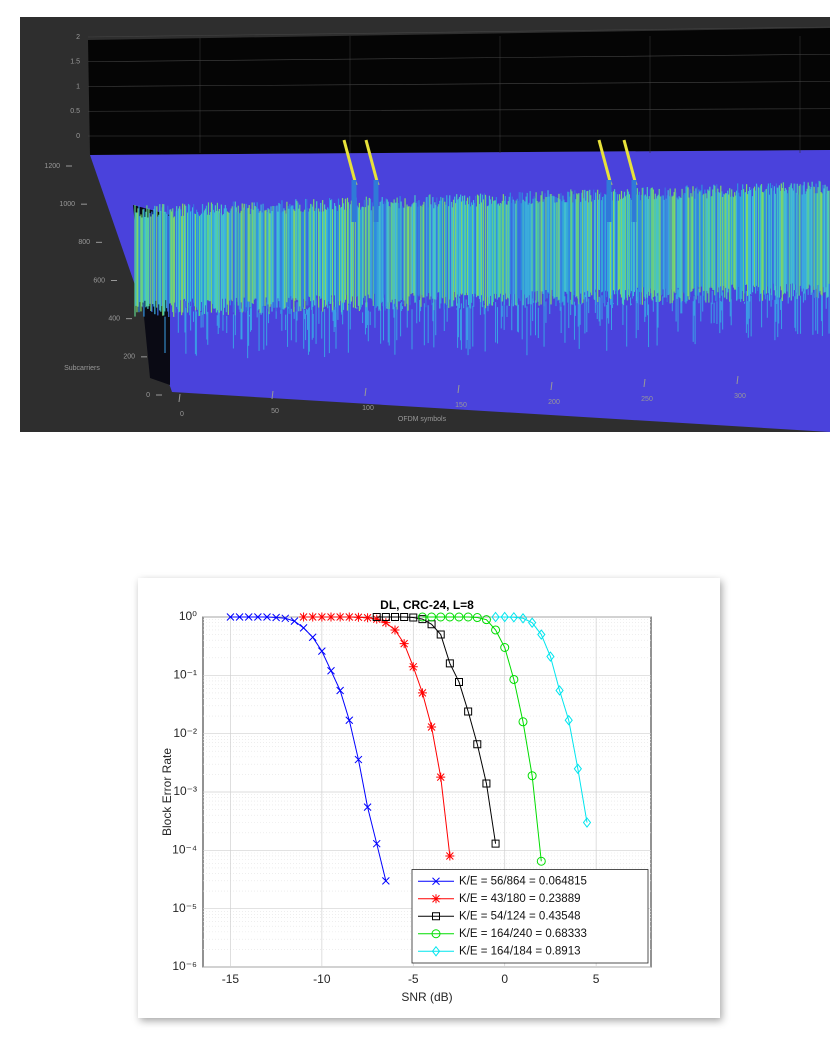 This screenshot has width=838, height=1056. Describe the element at coordinates (75, 62) in the screenshot. I see `z-tick-label: 1.5` at that location.